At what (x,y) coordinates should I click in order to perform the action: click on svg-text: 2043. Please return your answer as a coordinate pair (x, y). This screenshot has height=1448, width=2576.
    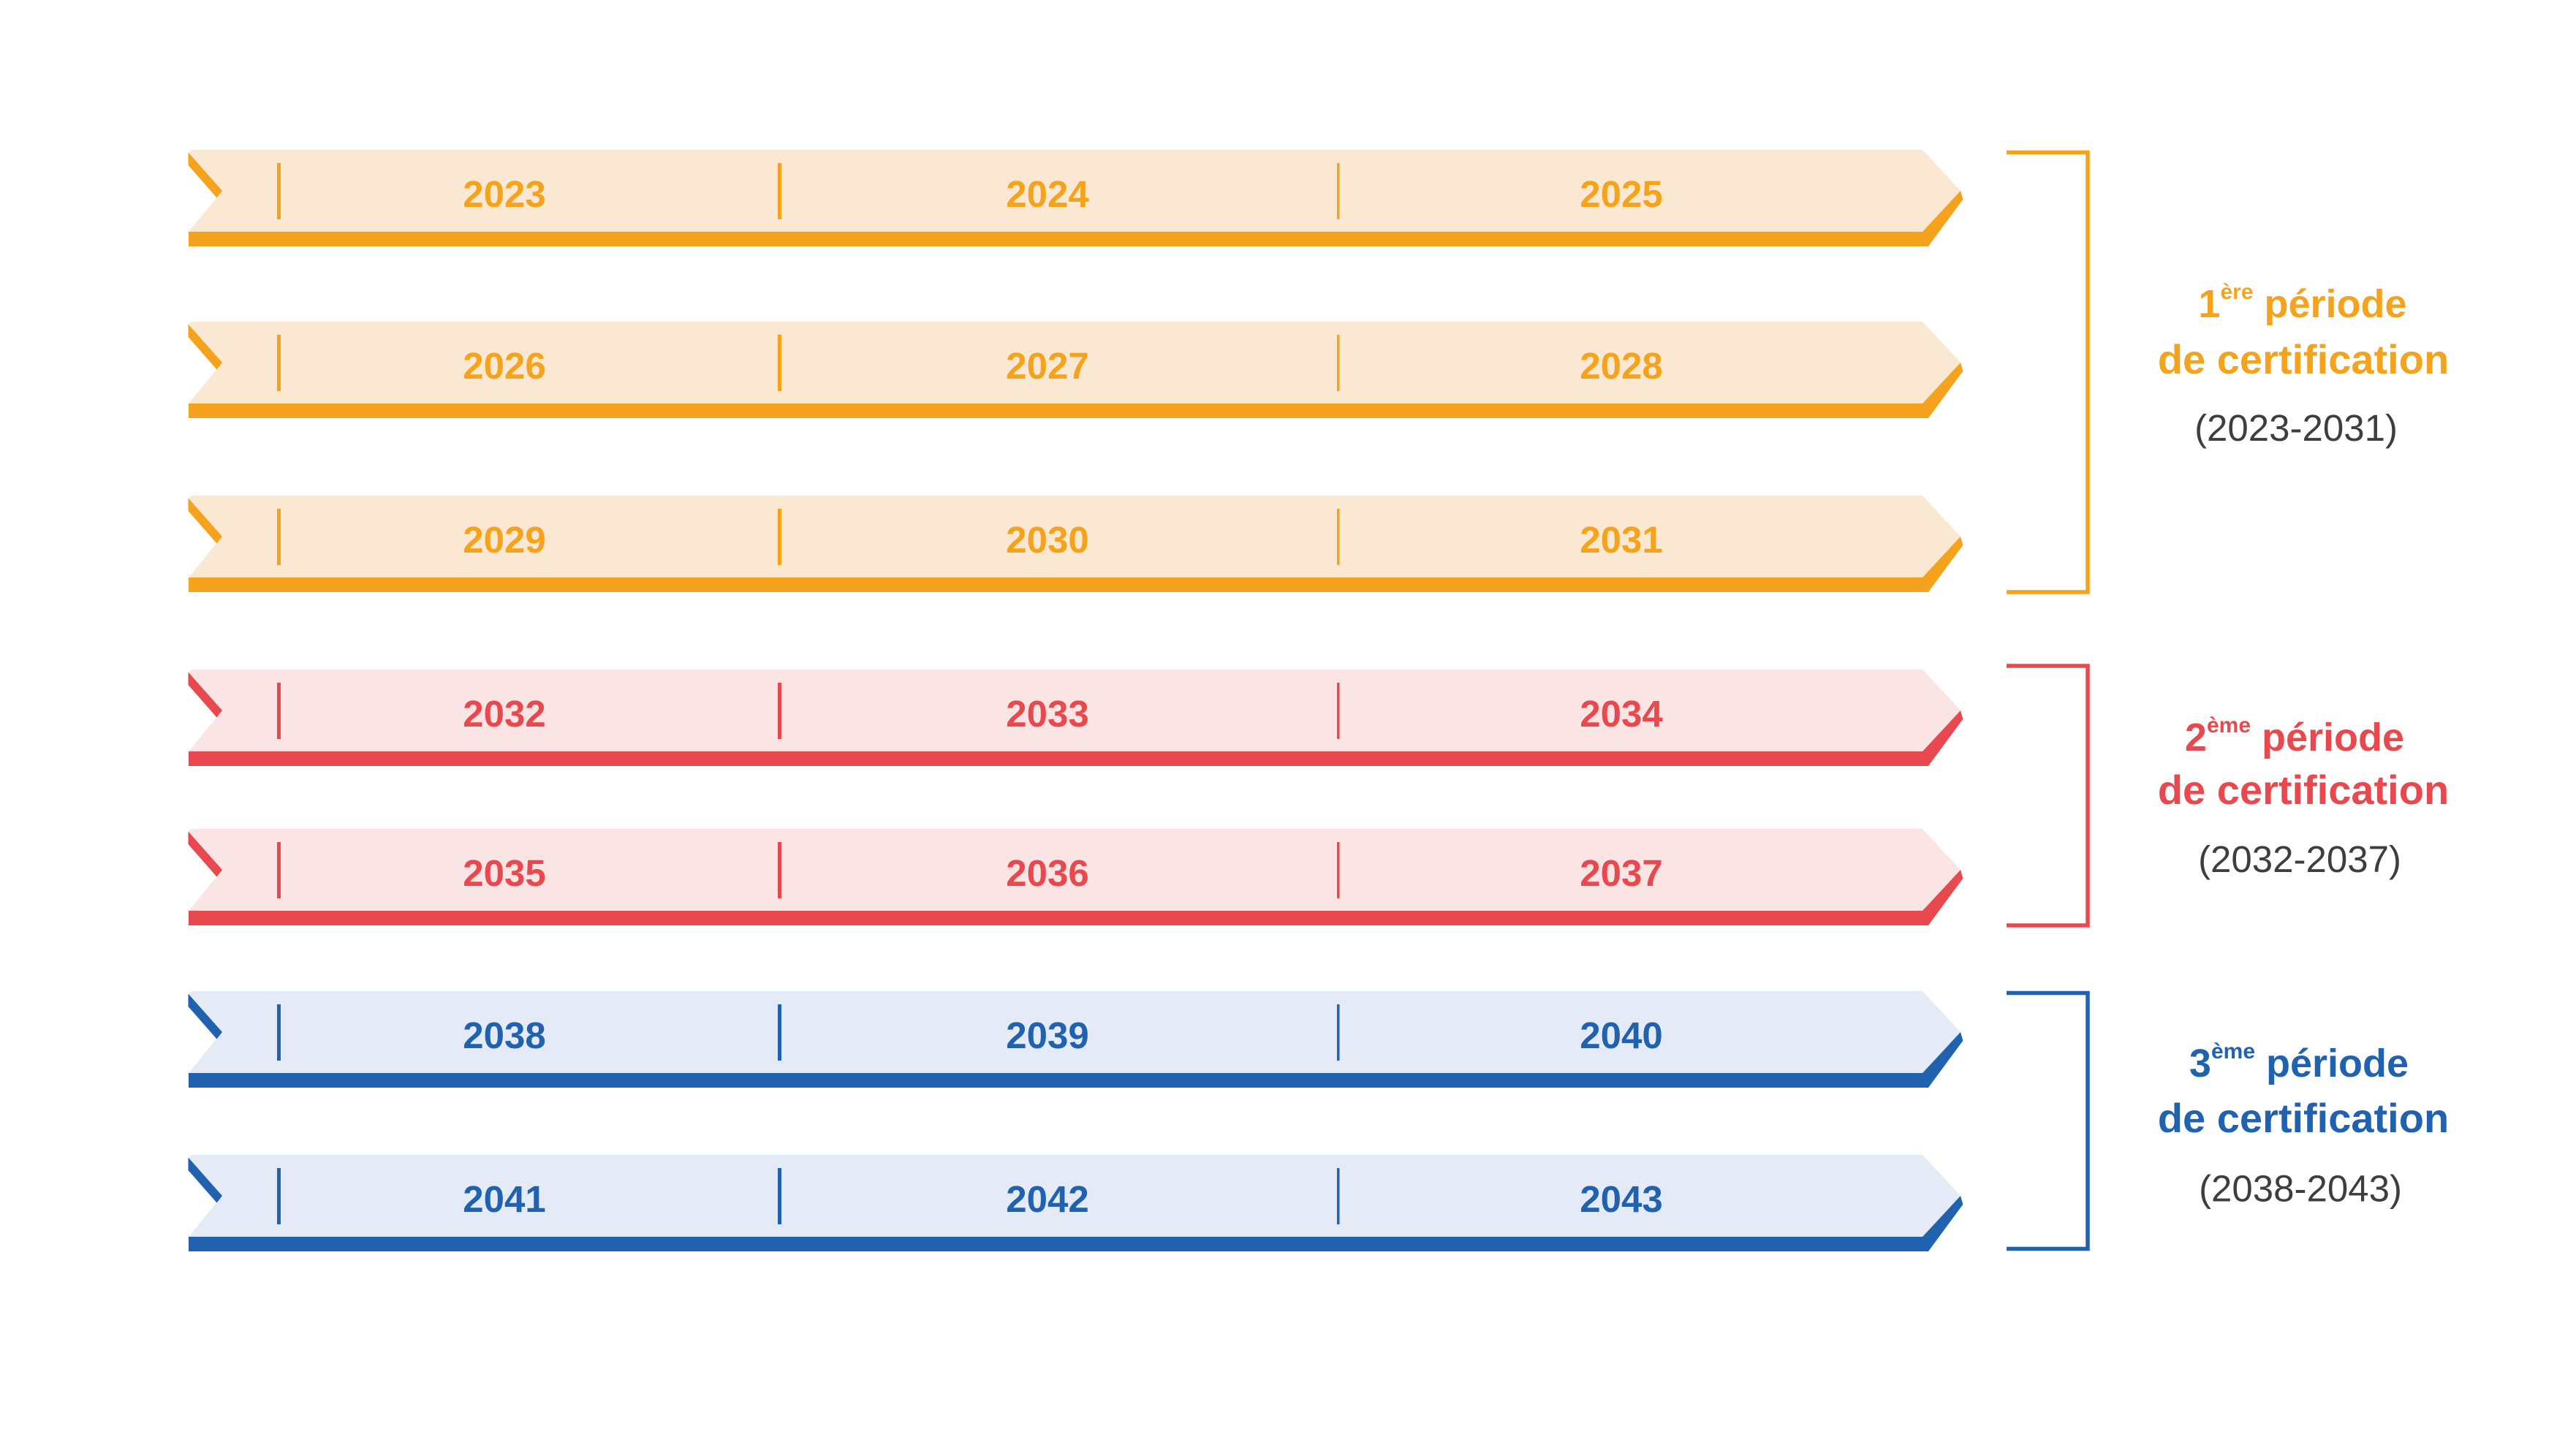
    Looking at the image, I should click on (1621, 1199).